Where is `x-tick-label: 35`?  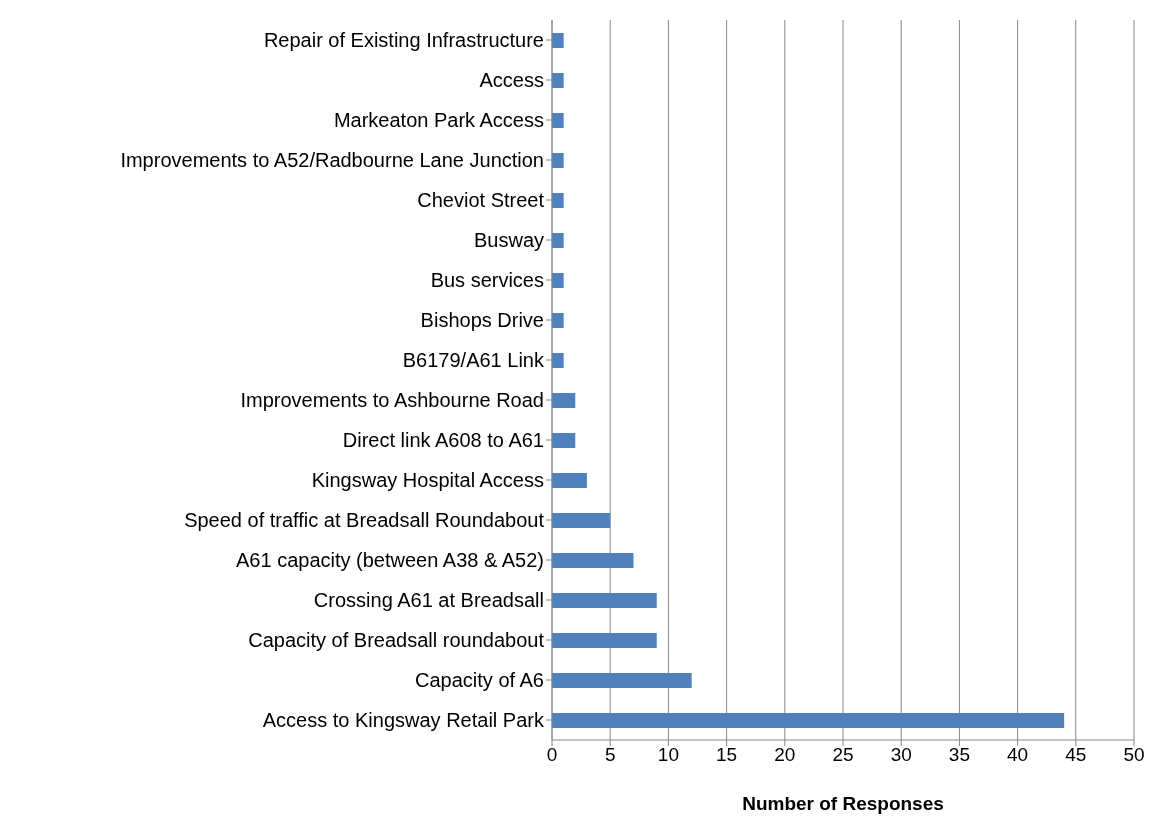 x-tick-label: 35 is located at coordinates (959, 755).